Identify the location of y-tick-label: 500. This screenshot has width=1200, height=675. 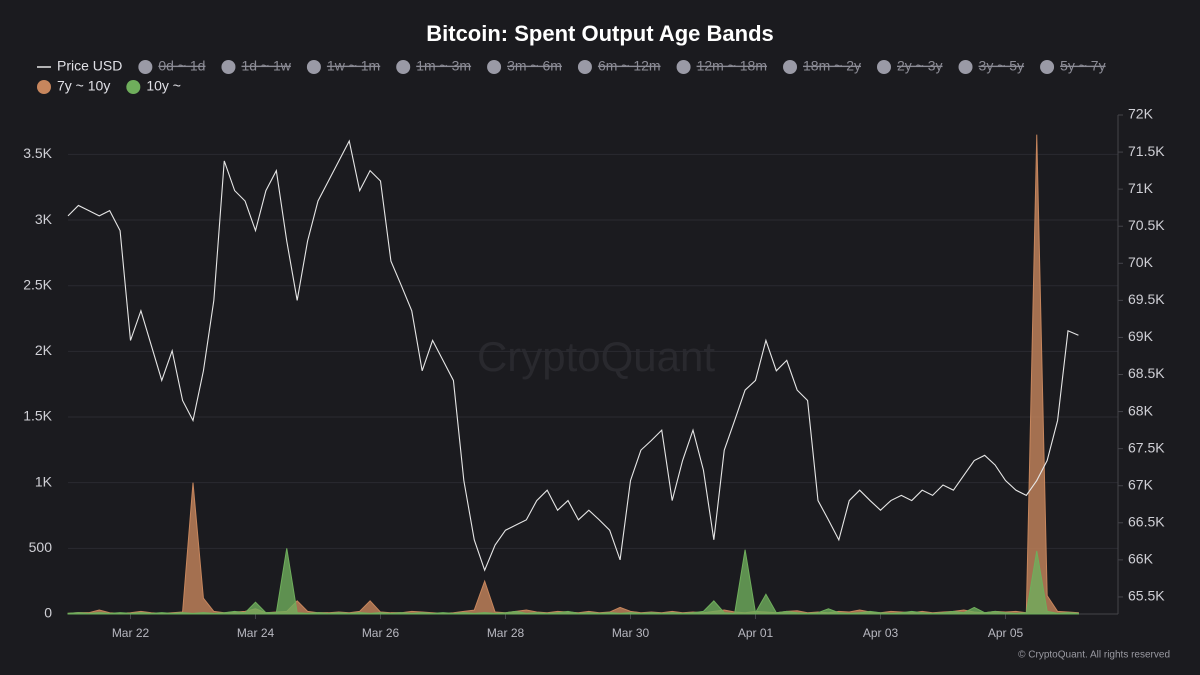
(41, 547).